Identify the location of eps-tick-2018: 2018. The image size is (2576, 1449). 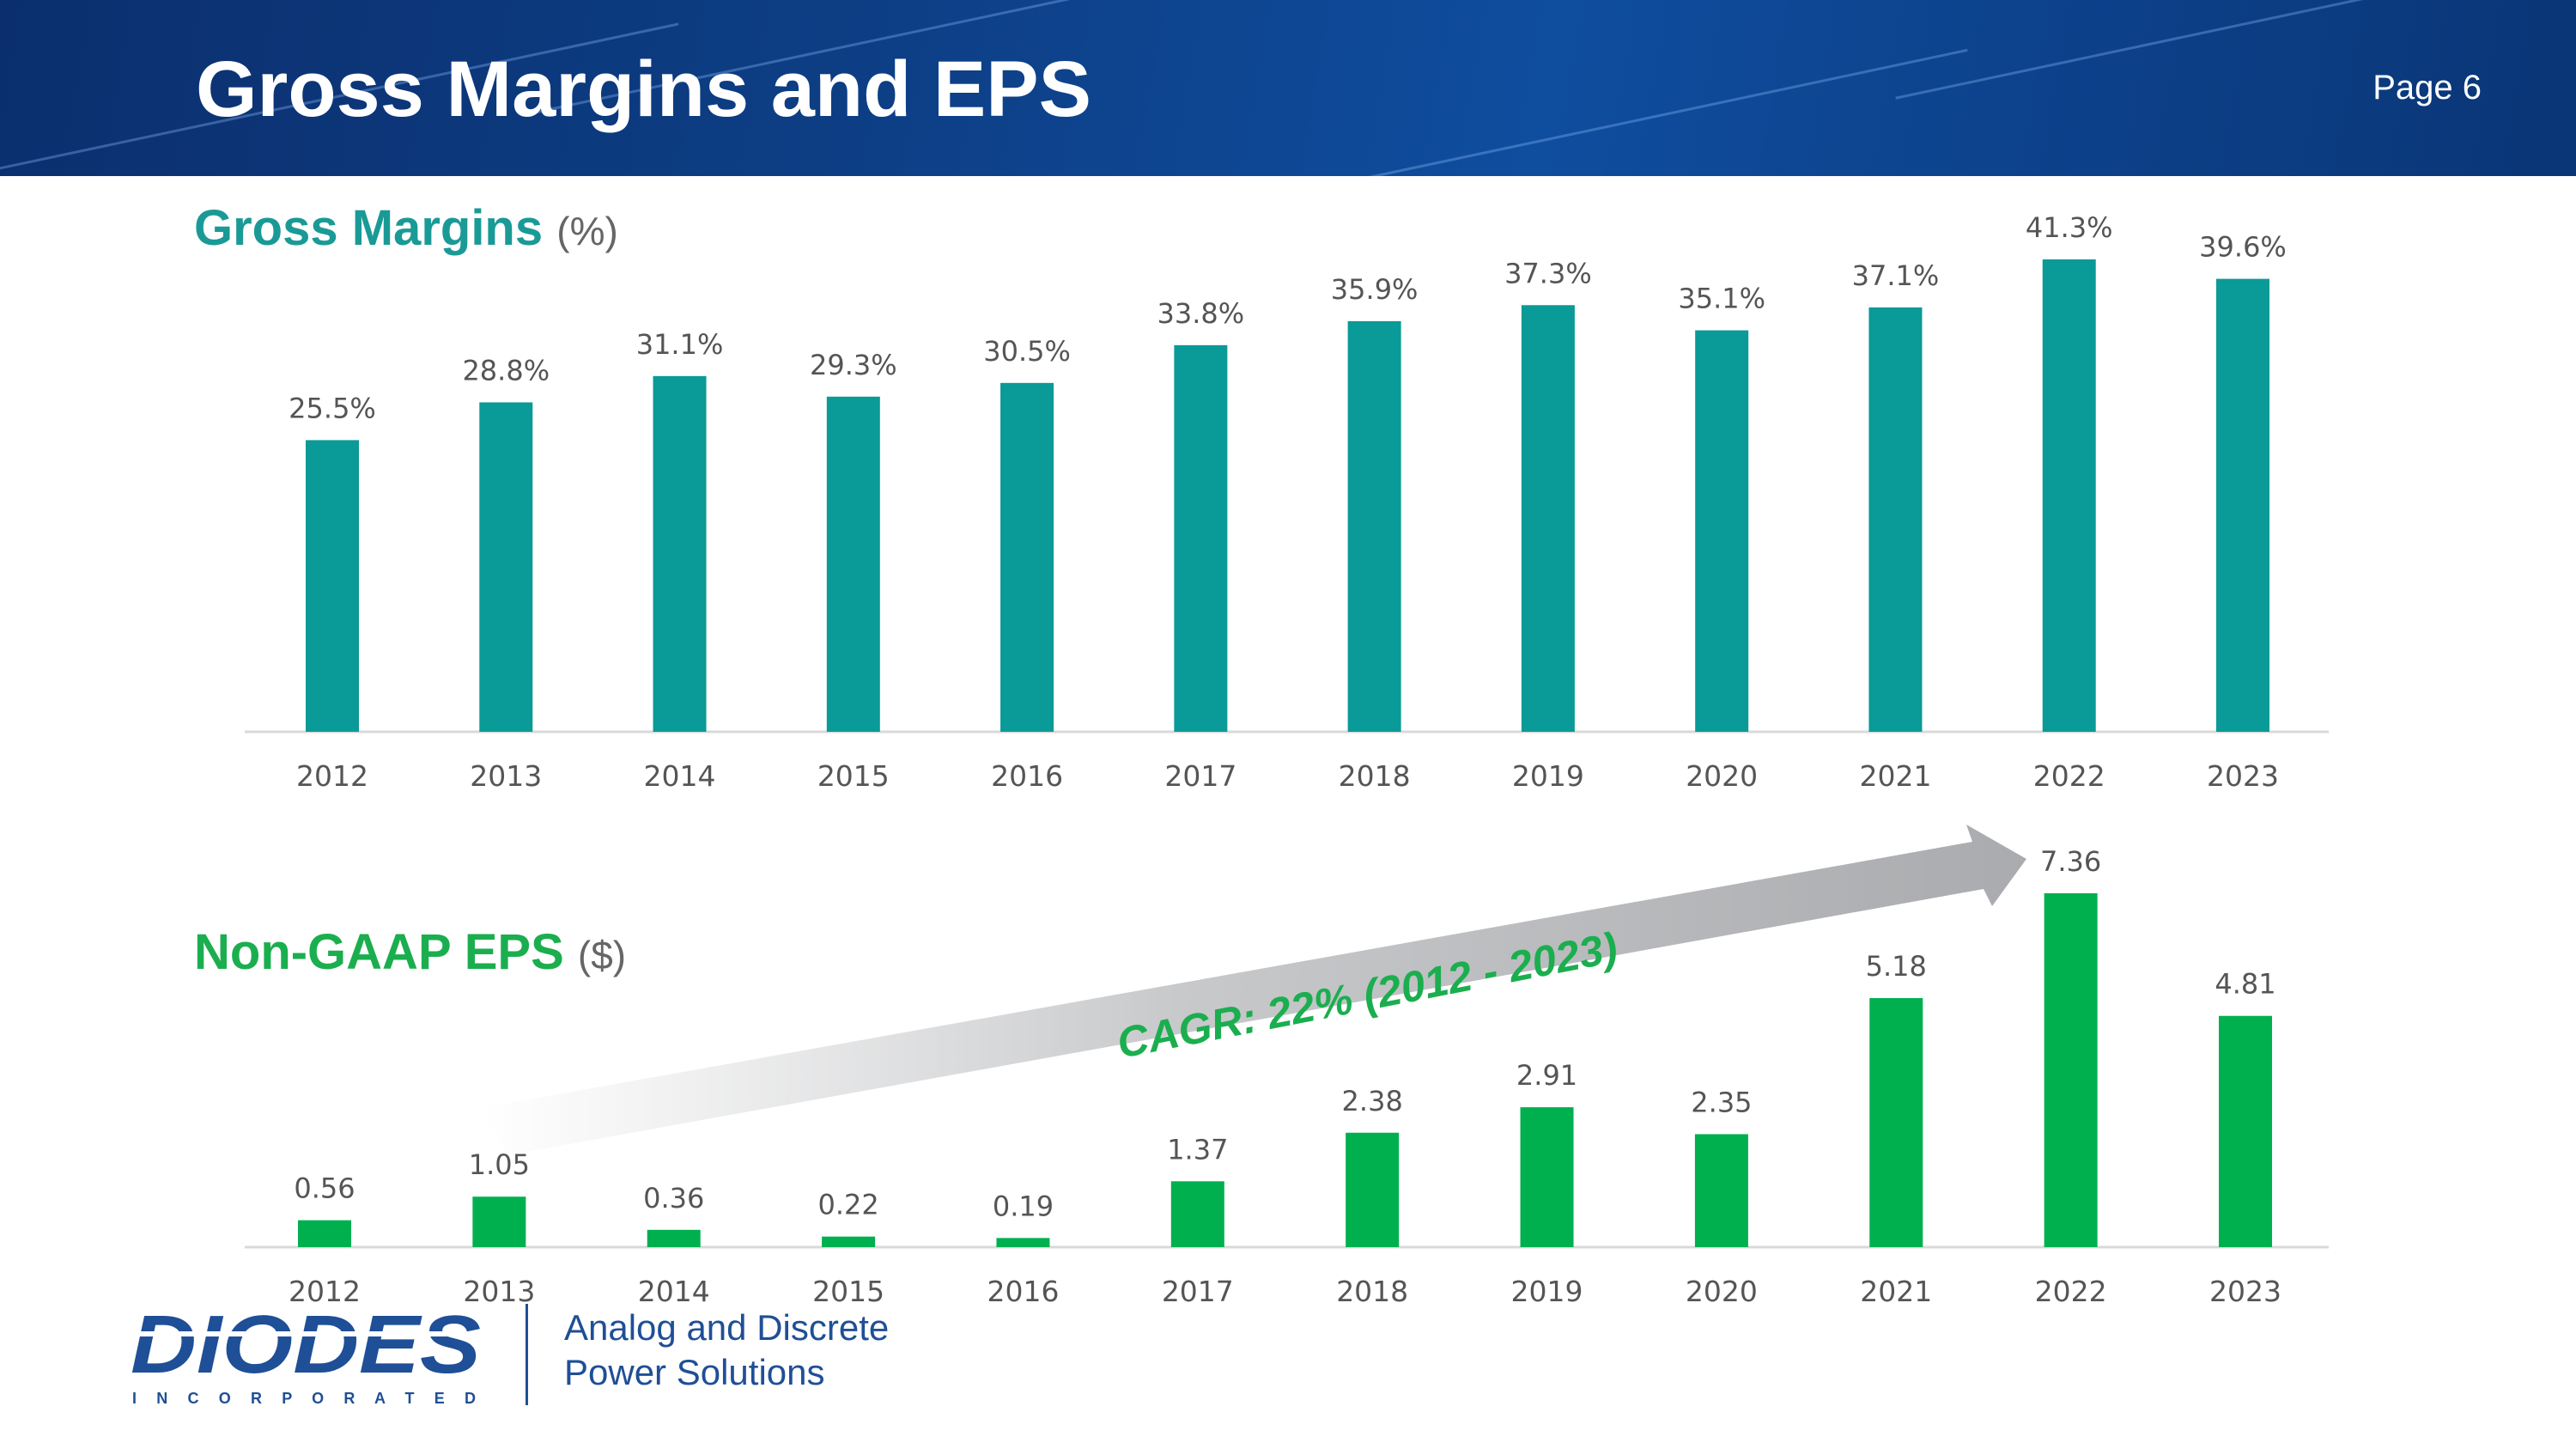
(1372, 1291).